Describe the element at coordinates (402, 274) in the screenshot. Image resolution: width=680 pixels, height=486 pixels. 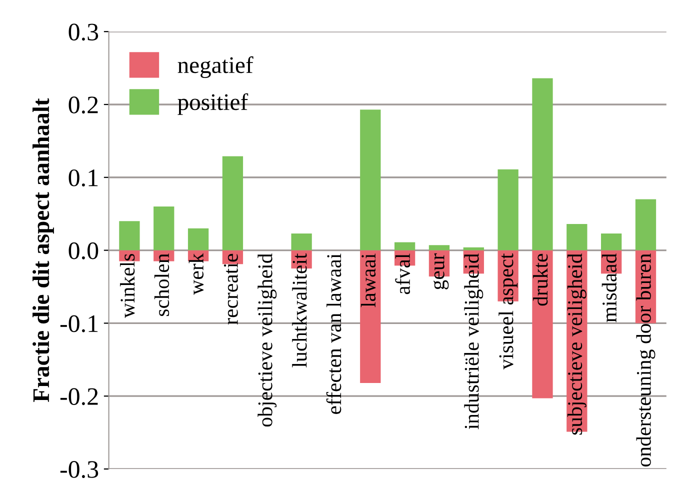
I see `x-tick-label: afval` at that location.